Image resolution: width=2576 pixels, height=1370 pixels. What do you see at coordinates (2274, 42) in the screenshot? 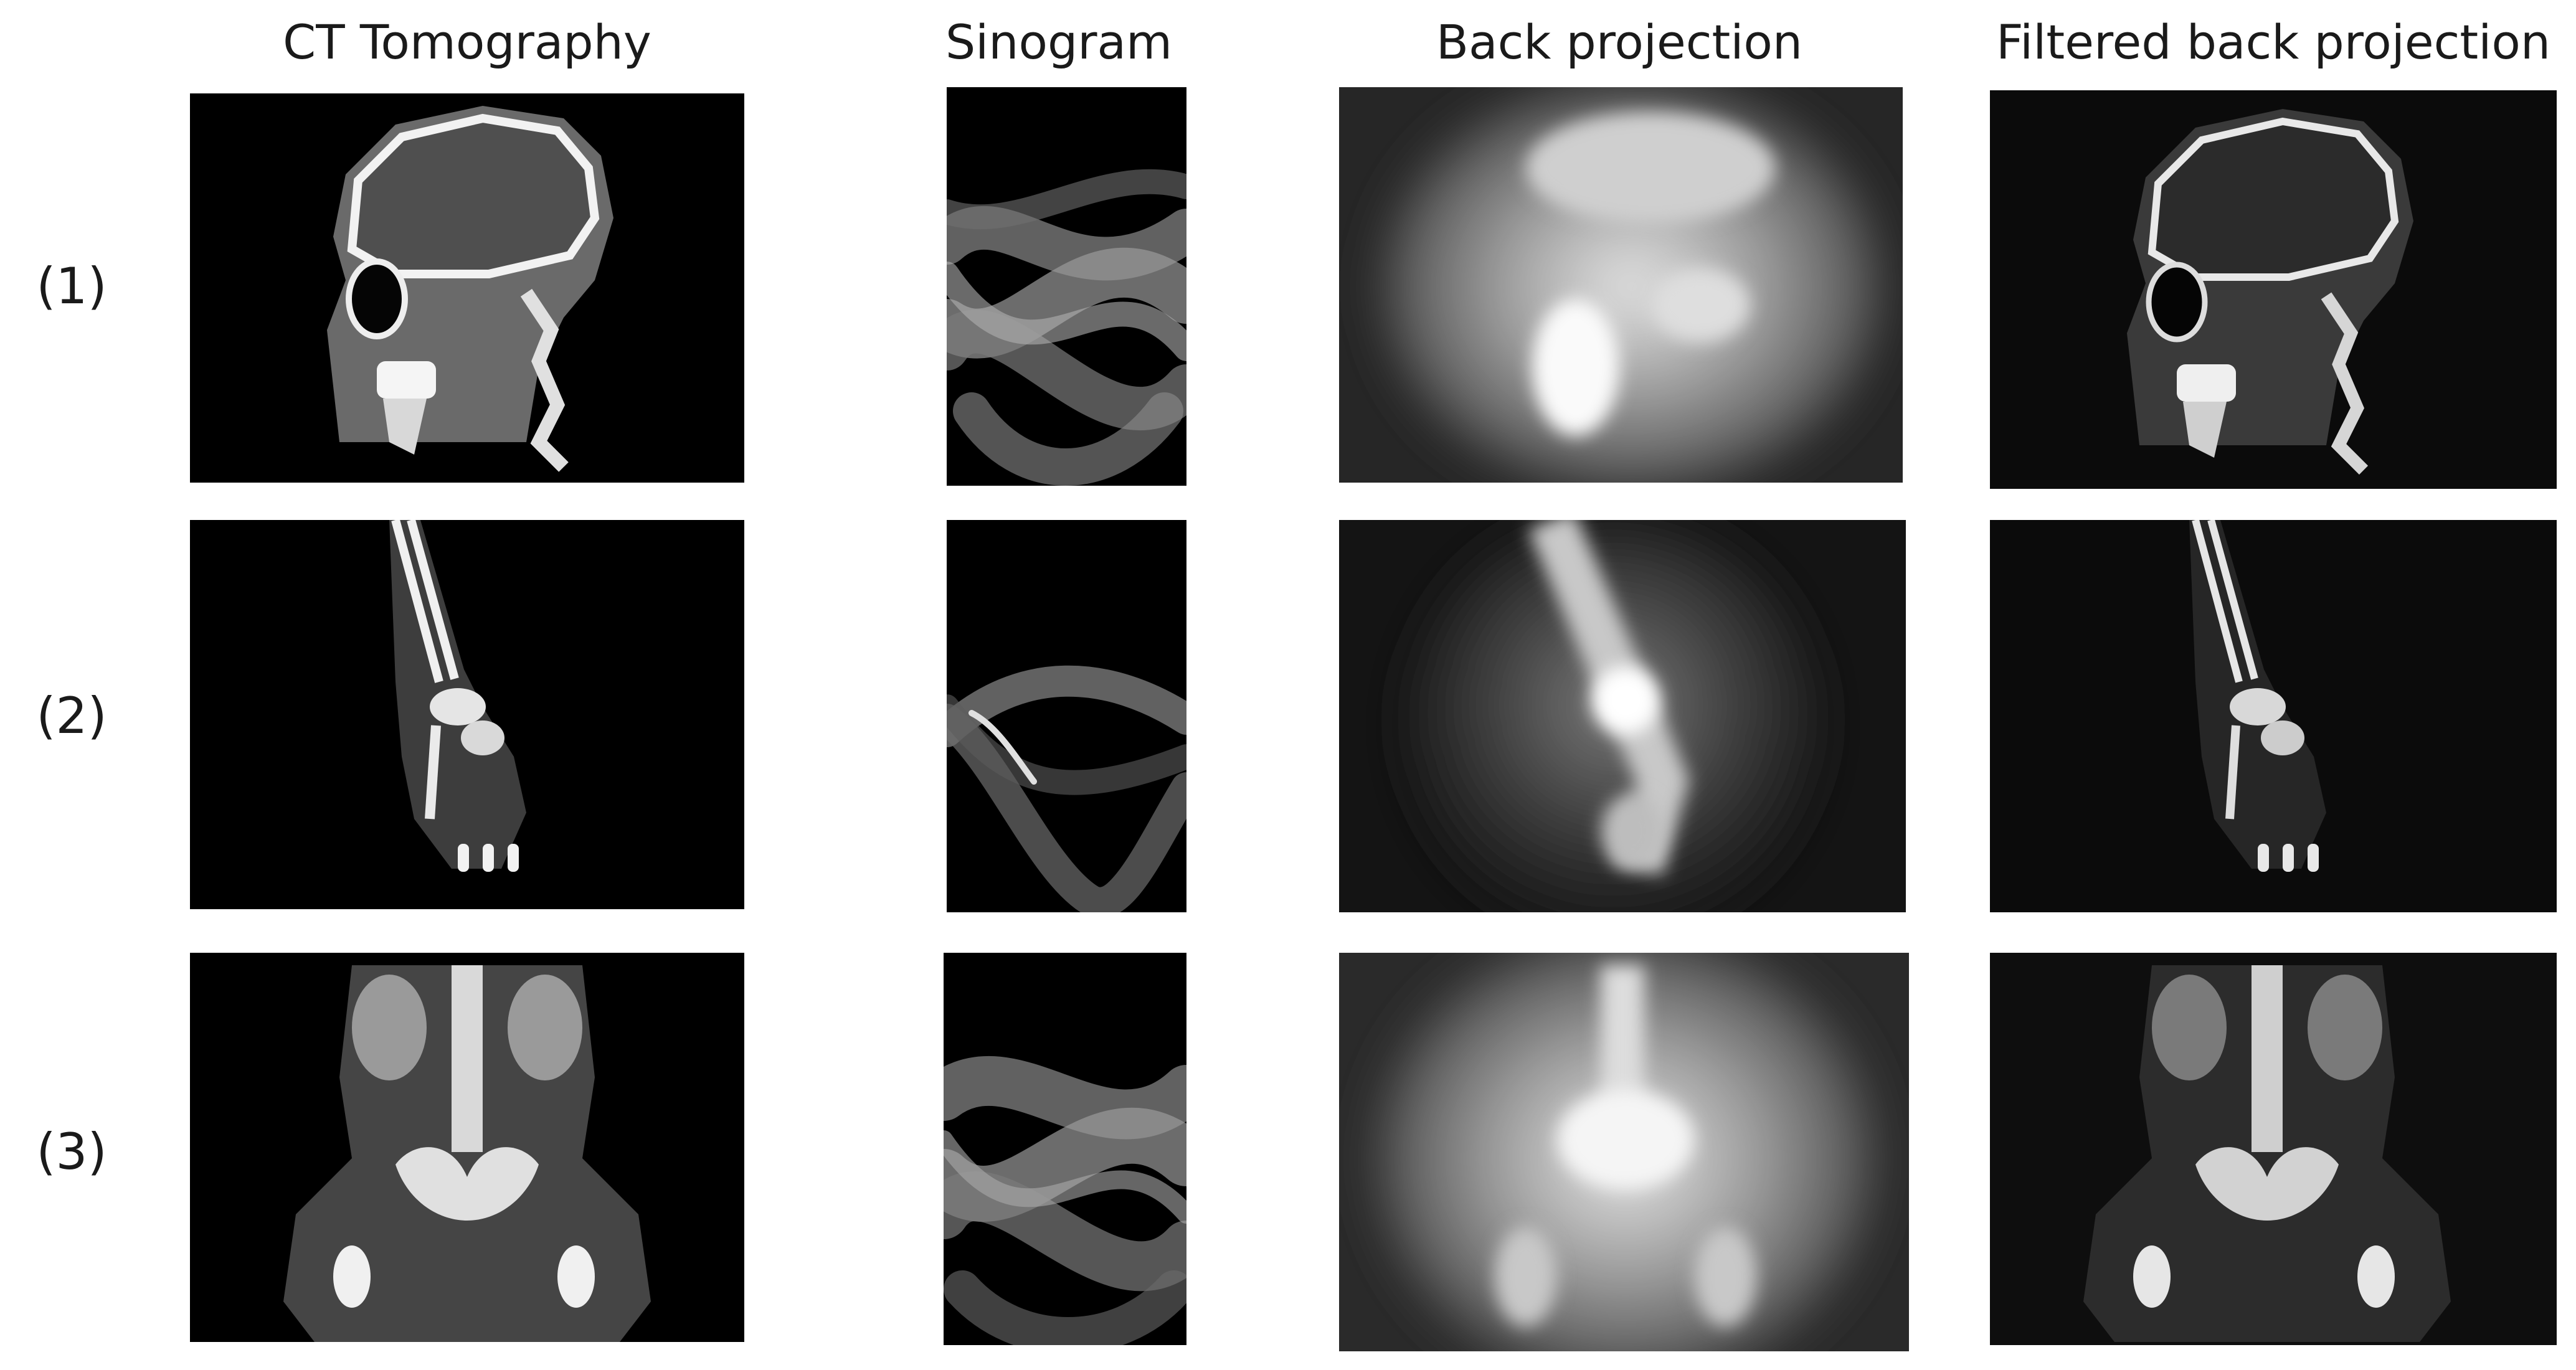
I see `column-title-filtered-back-projection: Filtered back projection` at bounding box center [2274, 42].